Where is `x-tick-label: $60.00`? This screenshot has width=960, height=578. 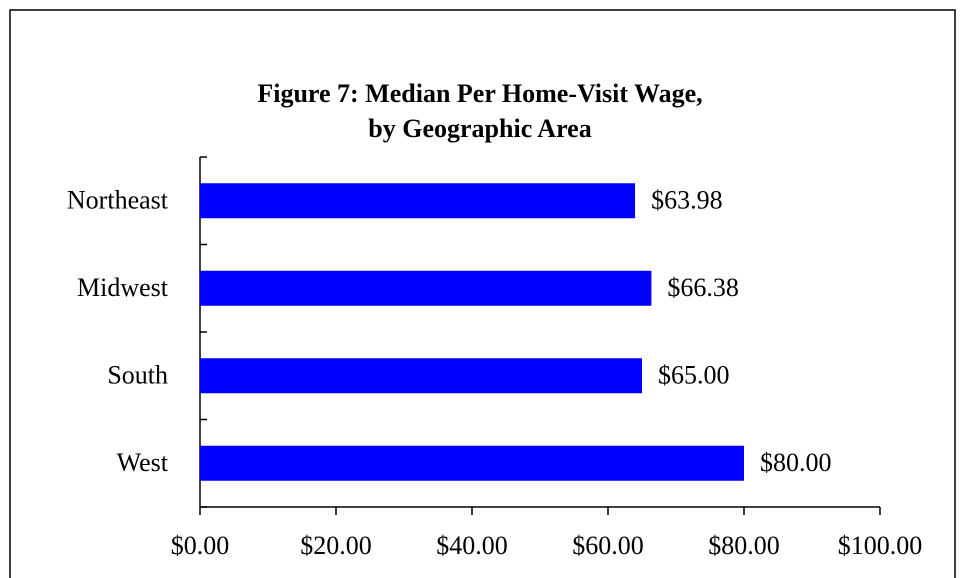
x-tick-label: $60.00 is located at coordinates (608, 545).